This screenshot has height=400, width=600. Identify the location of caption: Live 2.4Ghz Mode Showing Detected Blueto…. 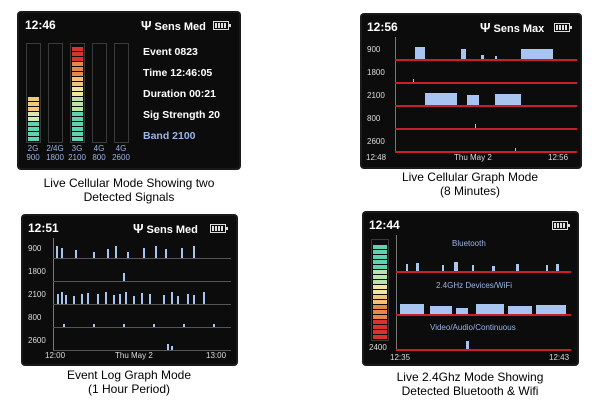
(470, 384).